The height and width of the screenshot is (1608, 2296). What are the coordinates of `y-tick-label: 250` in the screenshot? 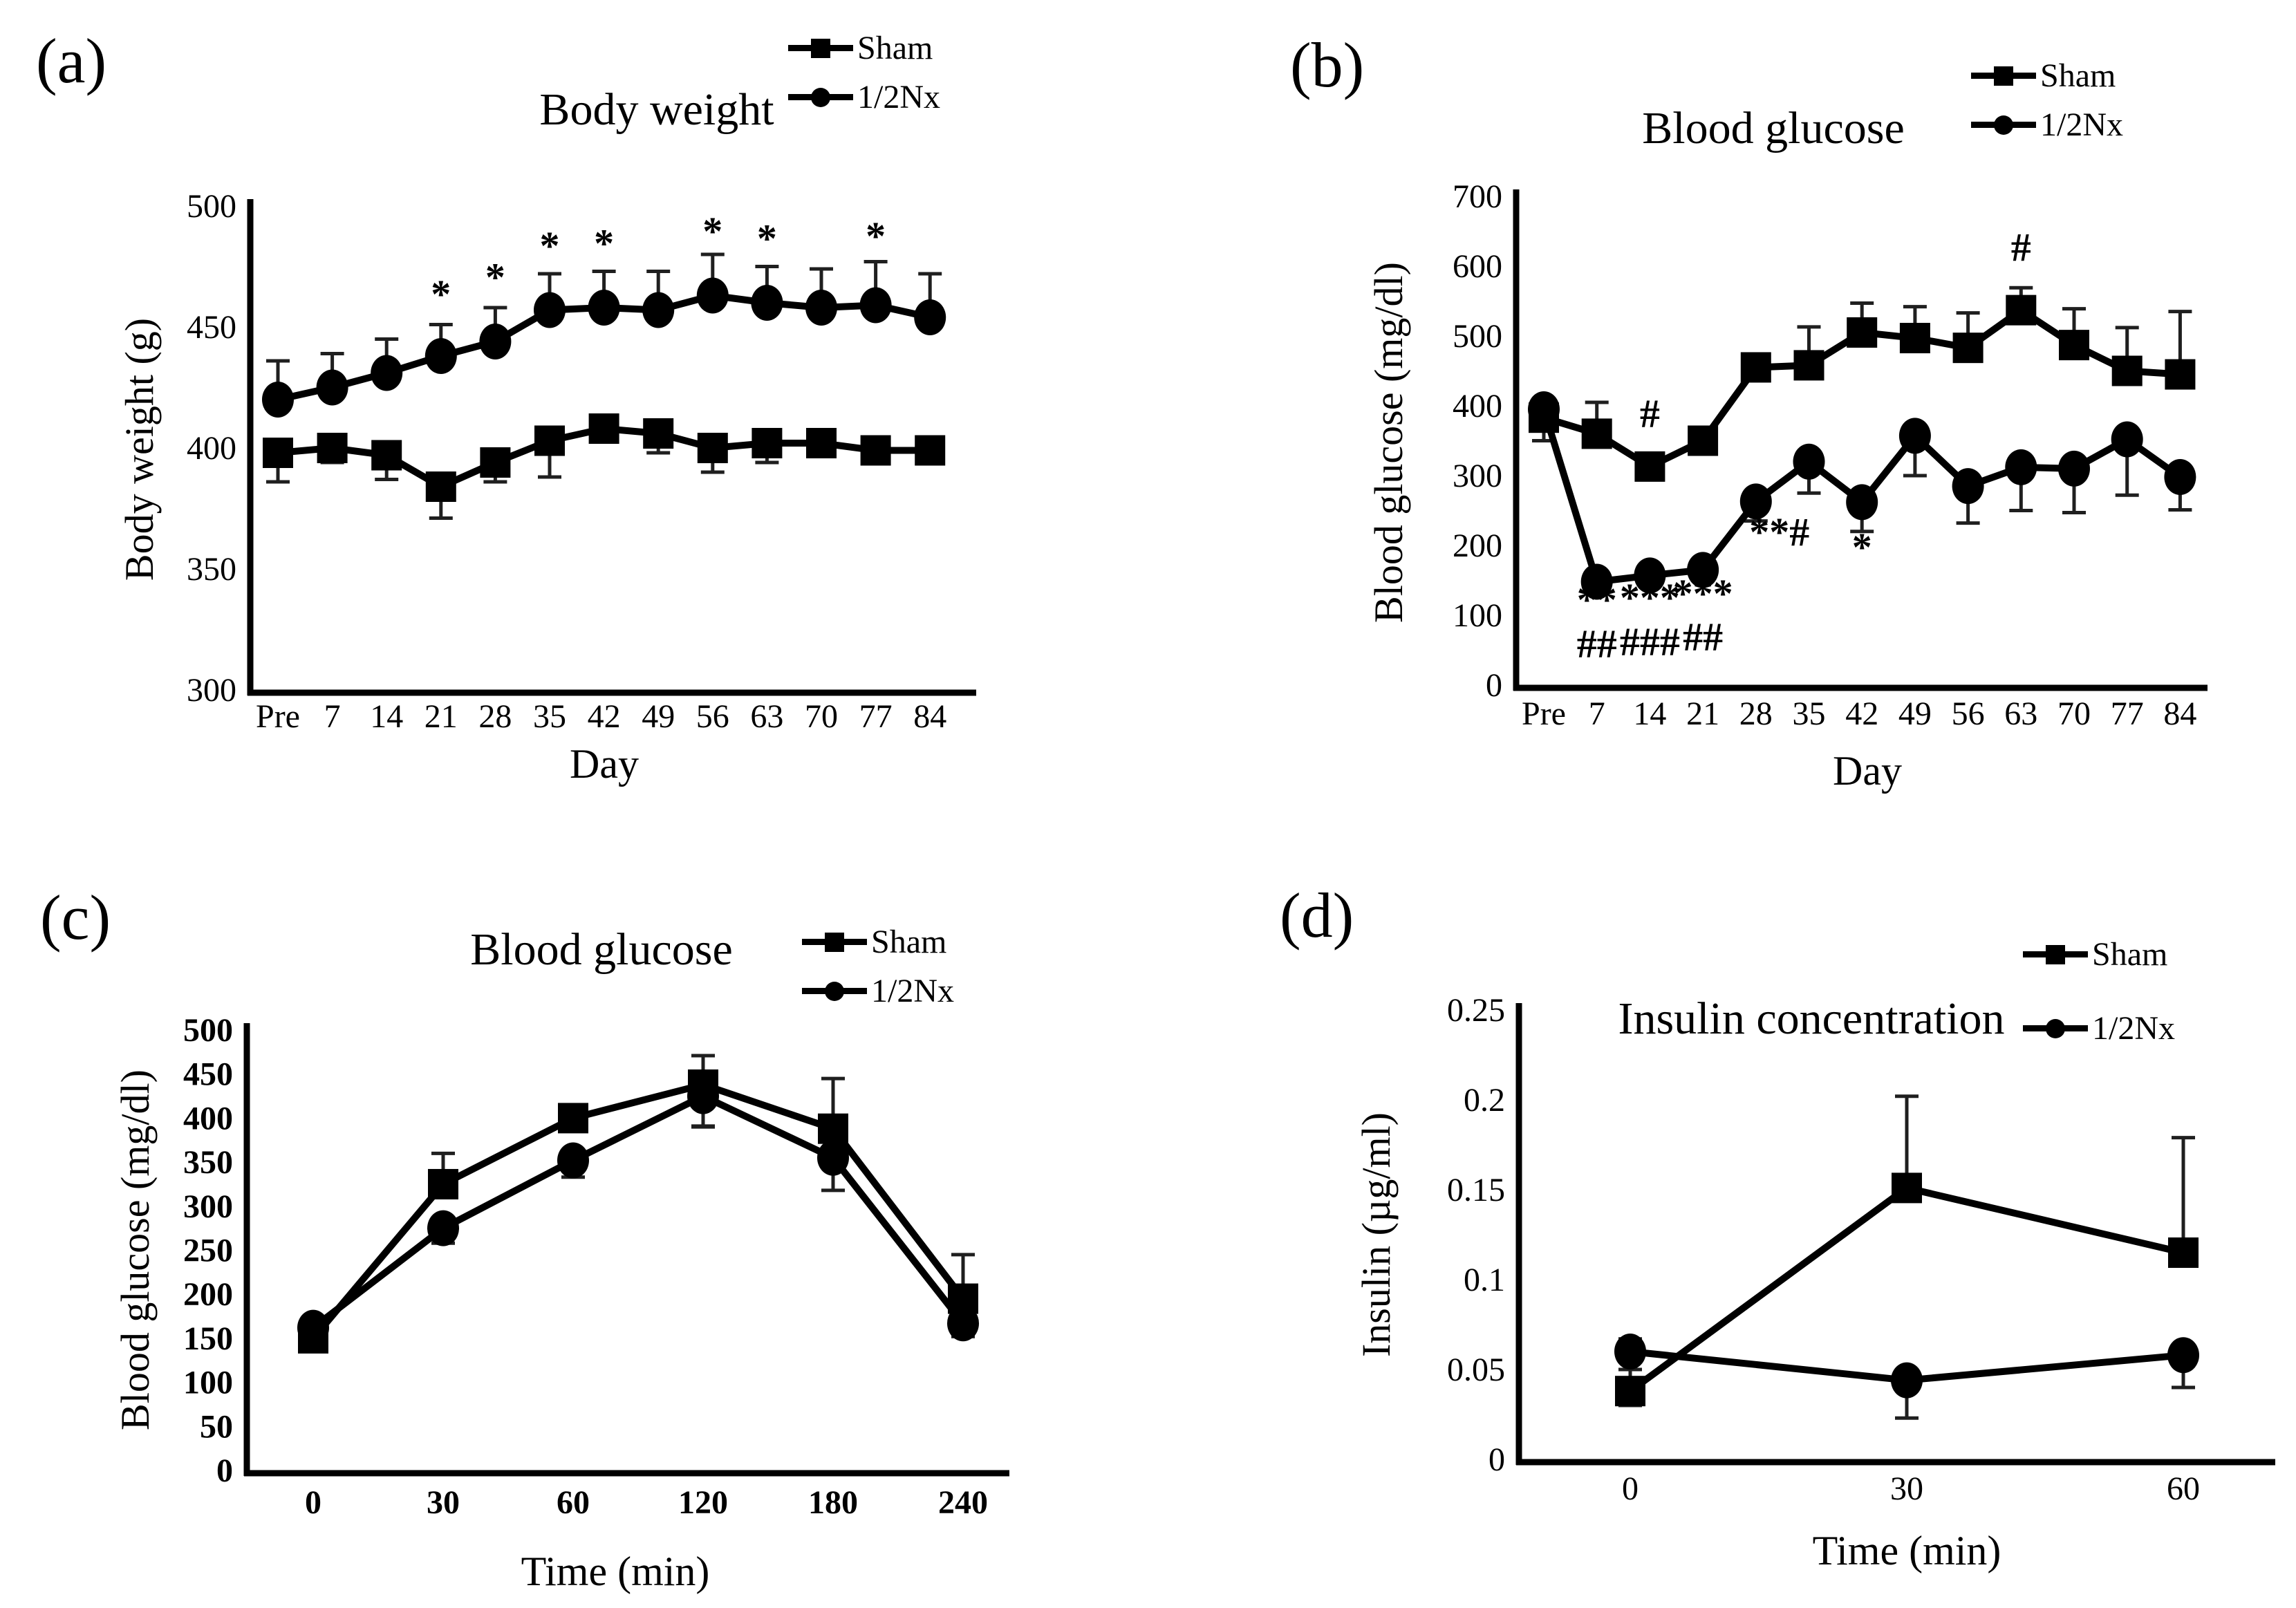 It's located at (208, 1251).